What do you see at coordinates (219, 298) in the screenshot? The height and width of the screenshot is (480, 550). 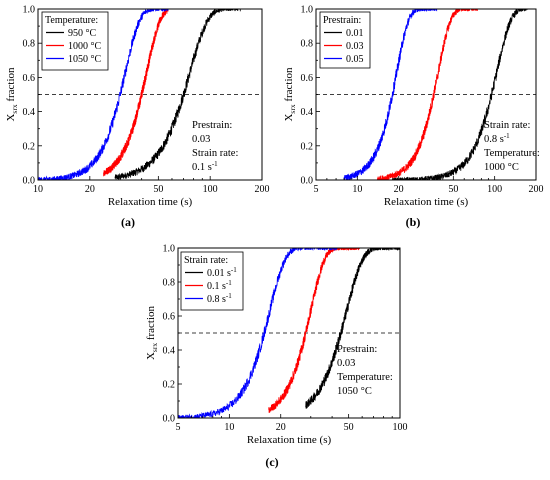 I see `legend-entry: 0.8 s-1` at bounding box center [219, 298].